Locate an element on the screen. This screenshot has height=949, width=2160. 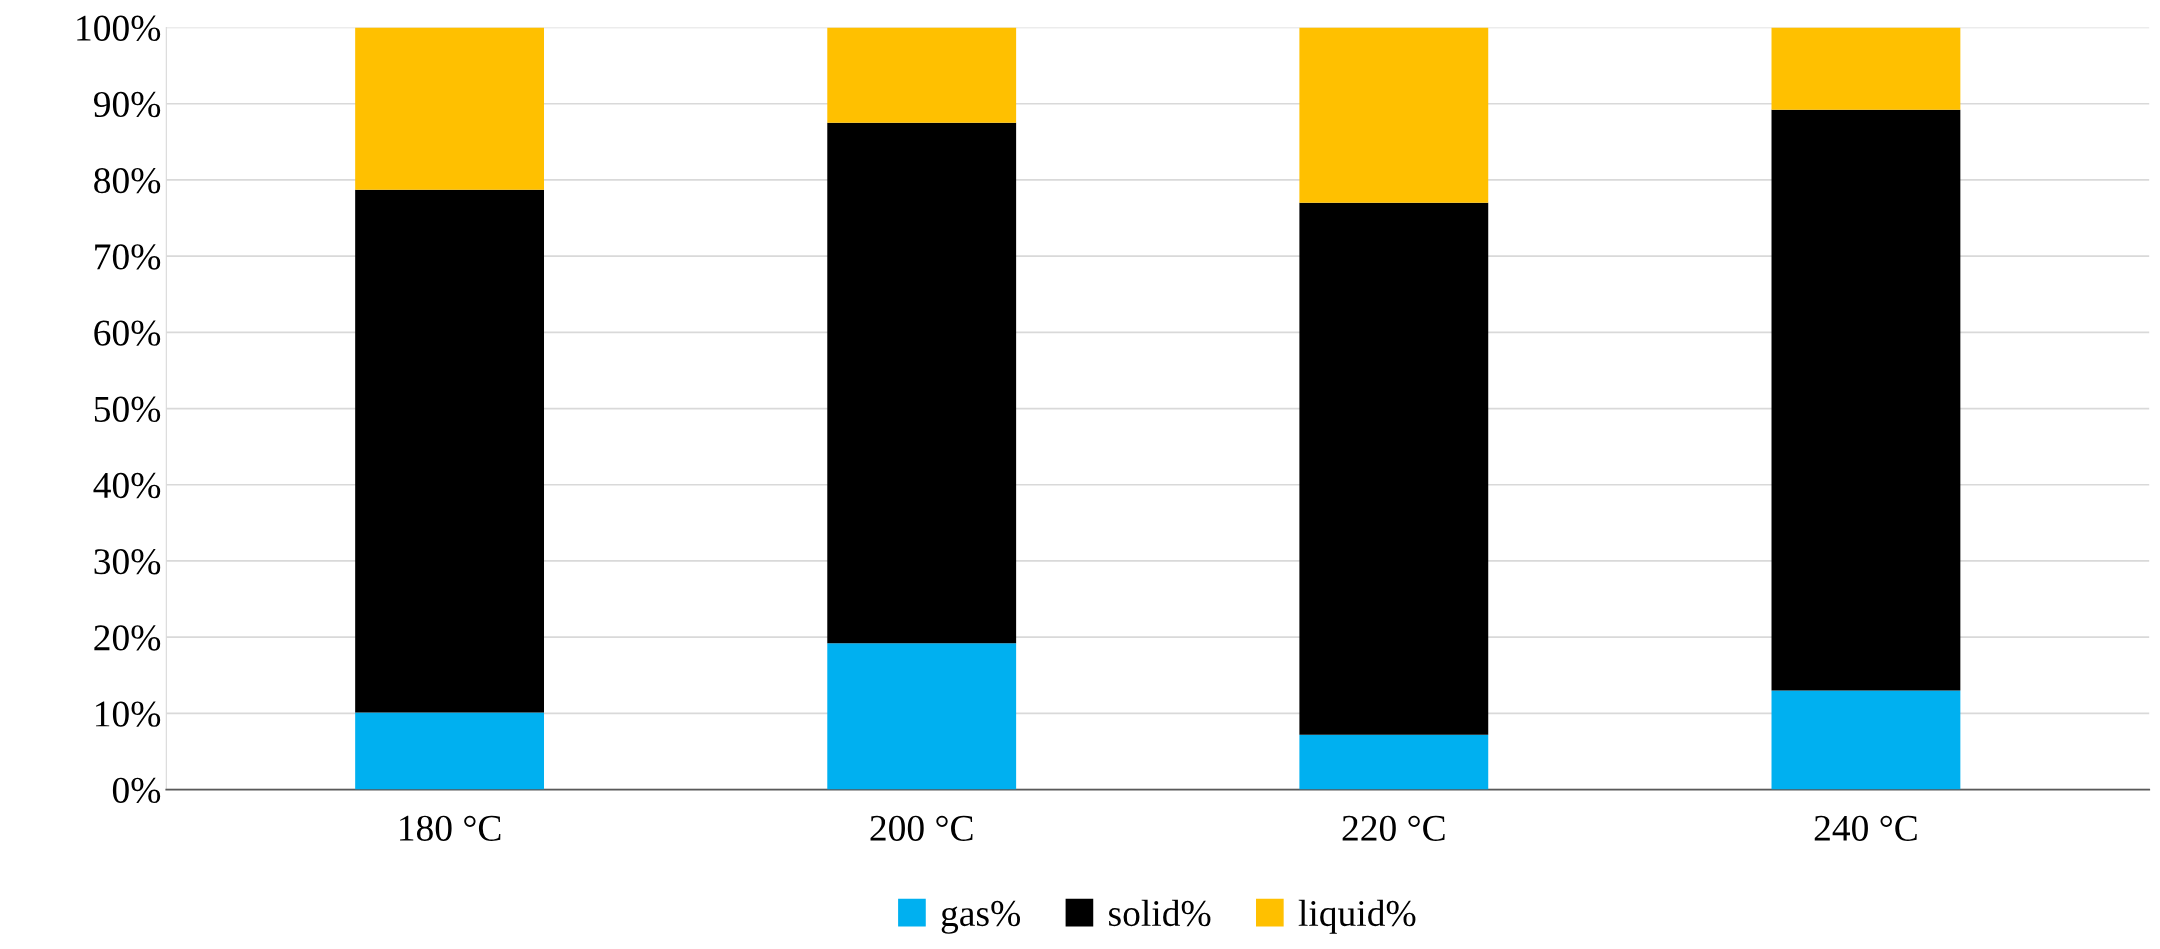
x-tick-label: 200 °C is located at coordinates (921, 828).